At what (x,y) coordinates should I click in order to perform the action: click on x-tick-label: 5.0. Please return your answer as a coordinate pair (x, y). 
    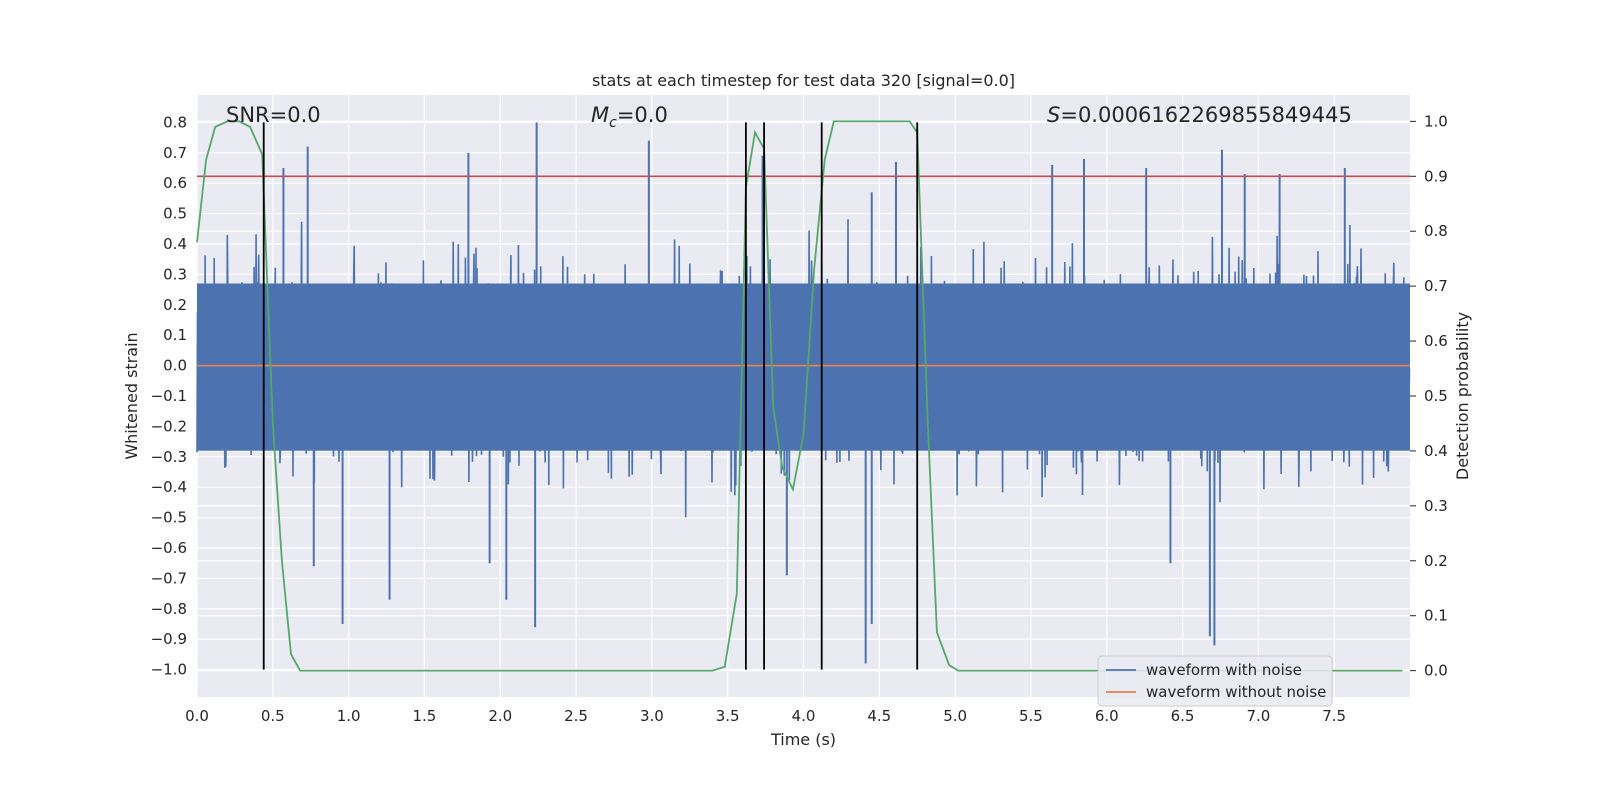
    Looking at the image, I should click on (955, 716).